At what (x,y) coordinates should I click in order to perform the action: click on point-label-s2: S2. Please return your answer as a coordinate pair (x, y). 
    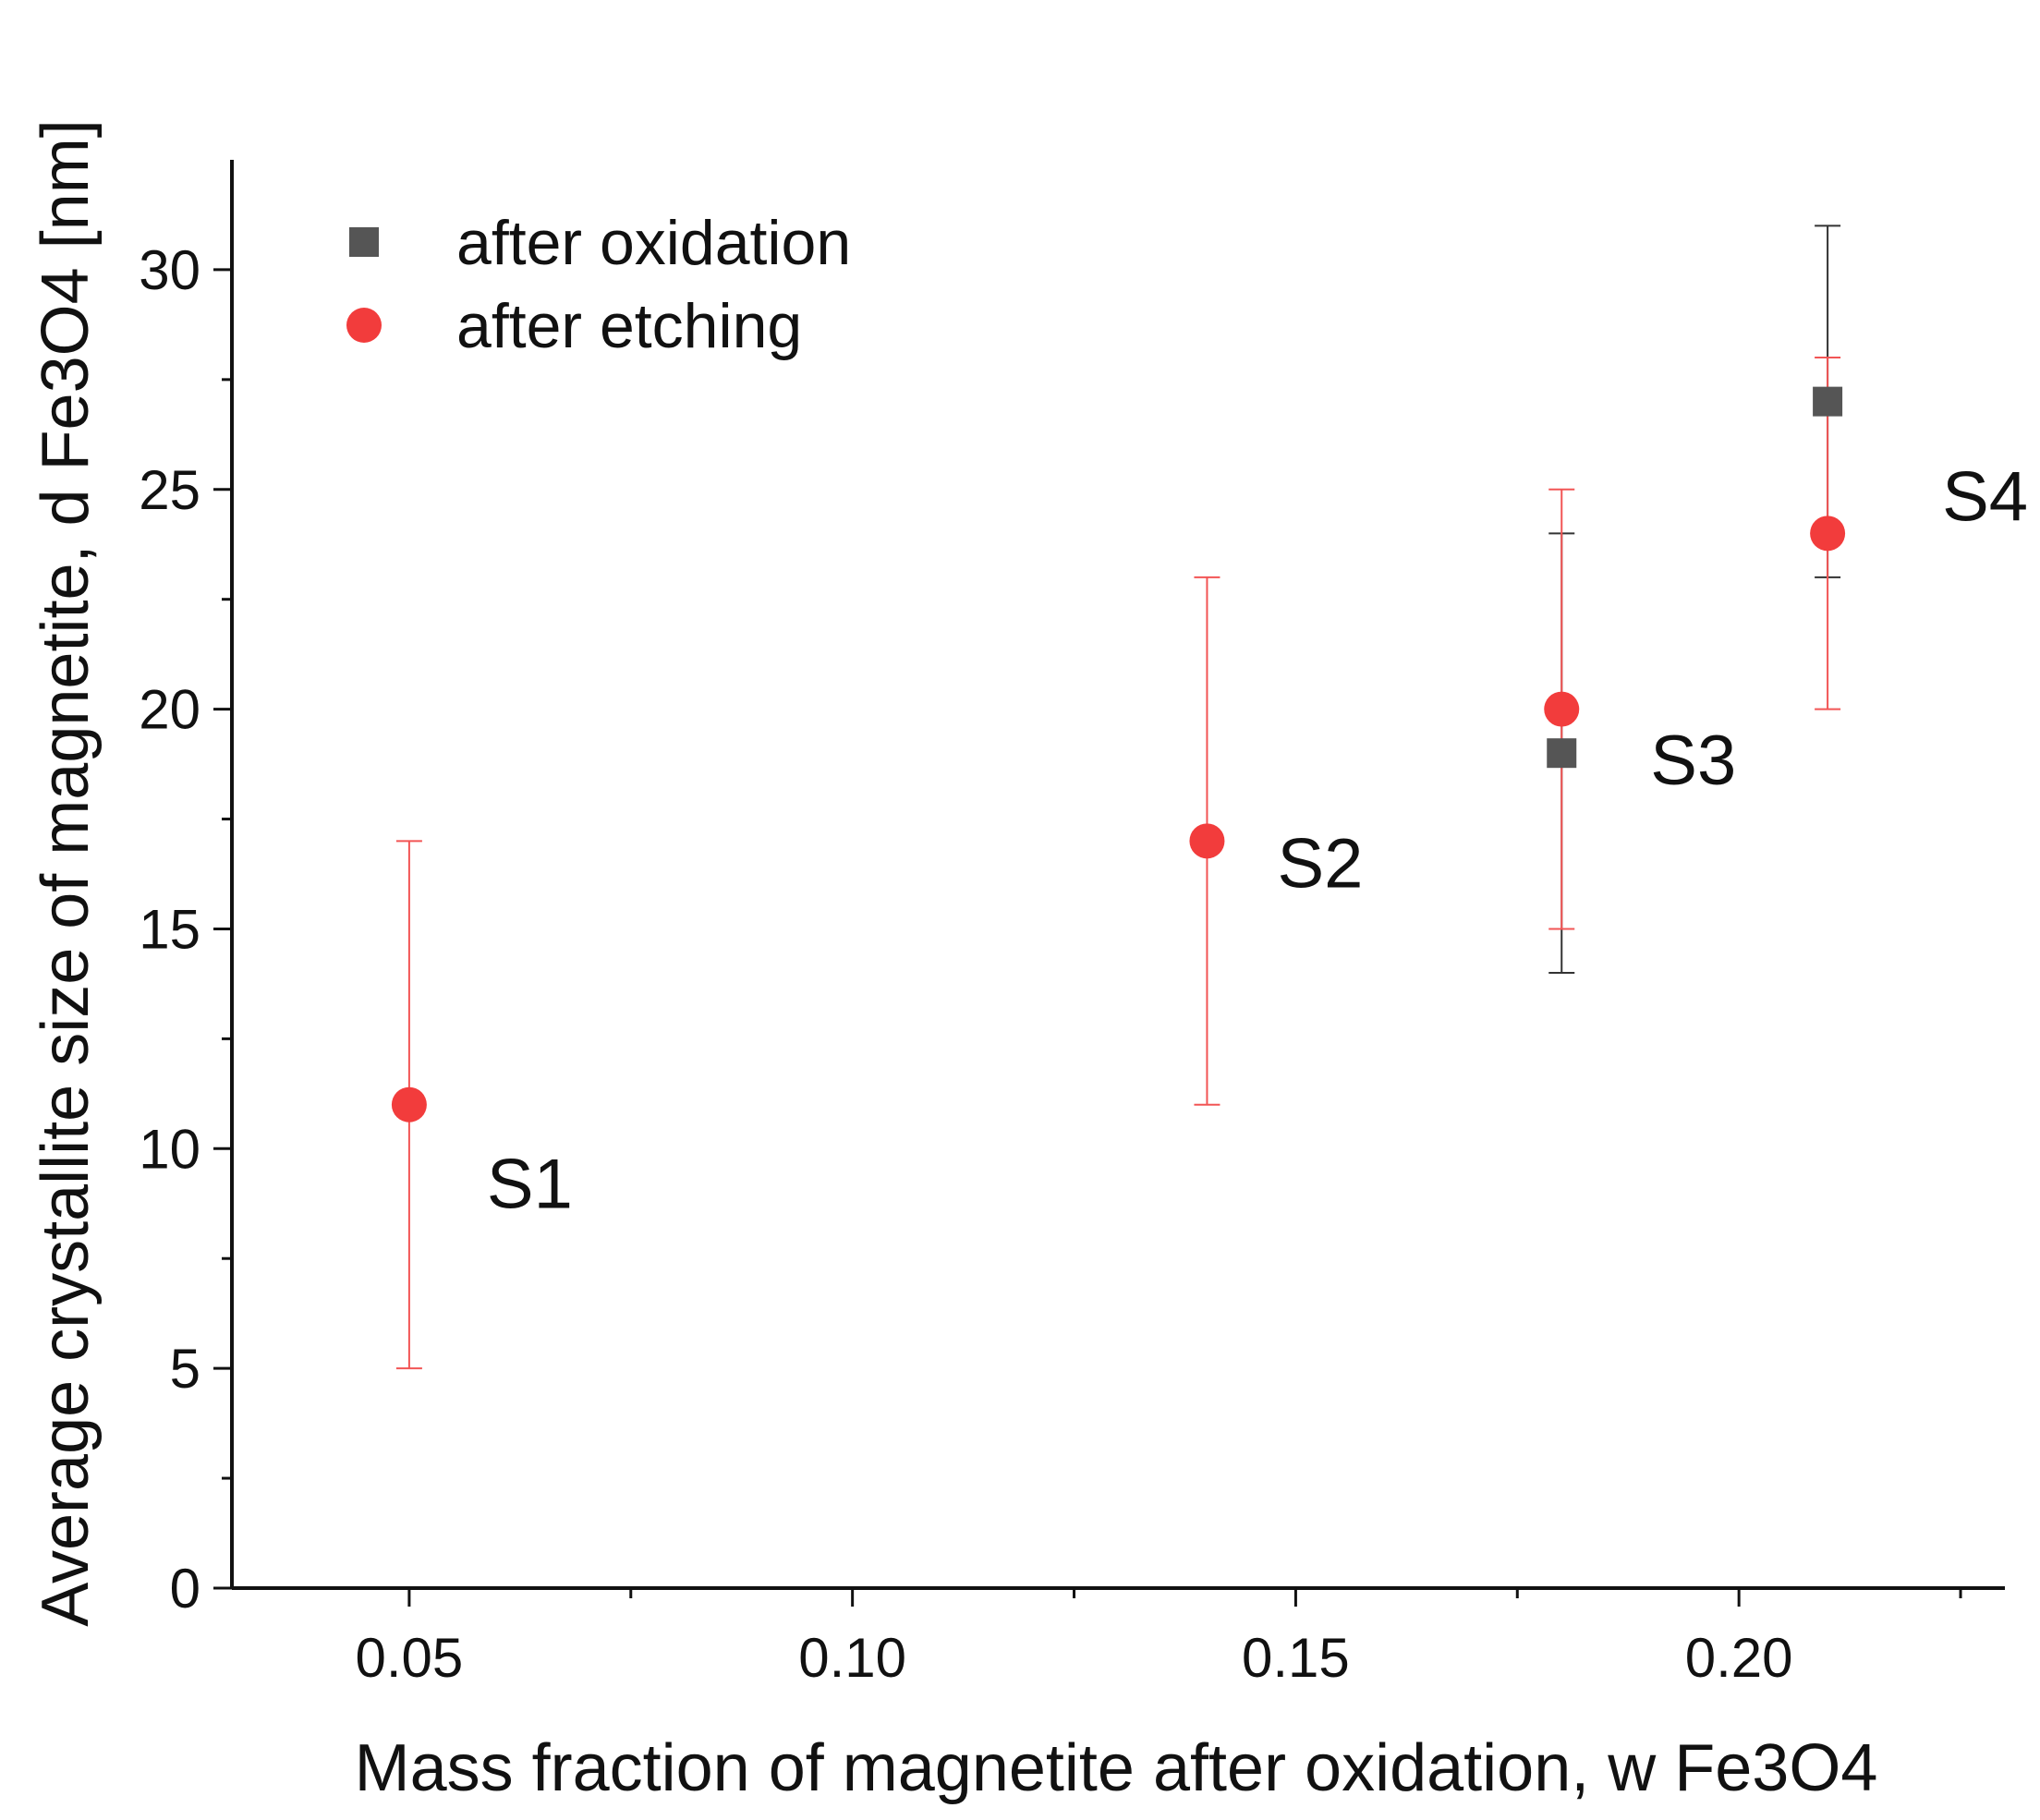
    Looking at the image, I should click on (1320, 863).